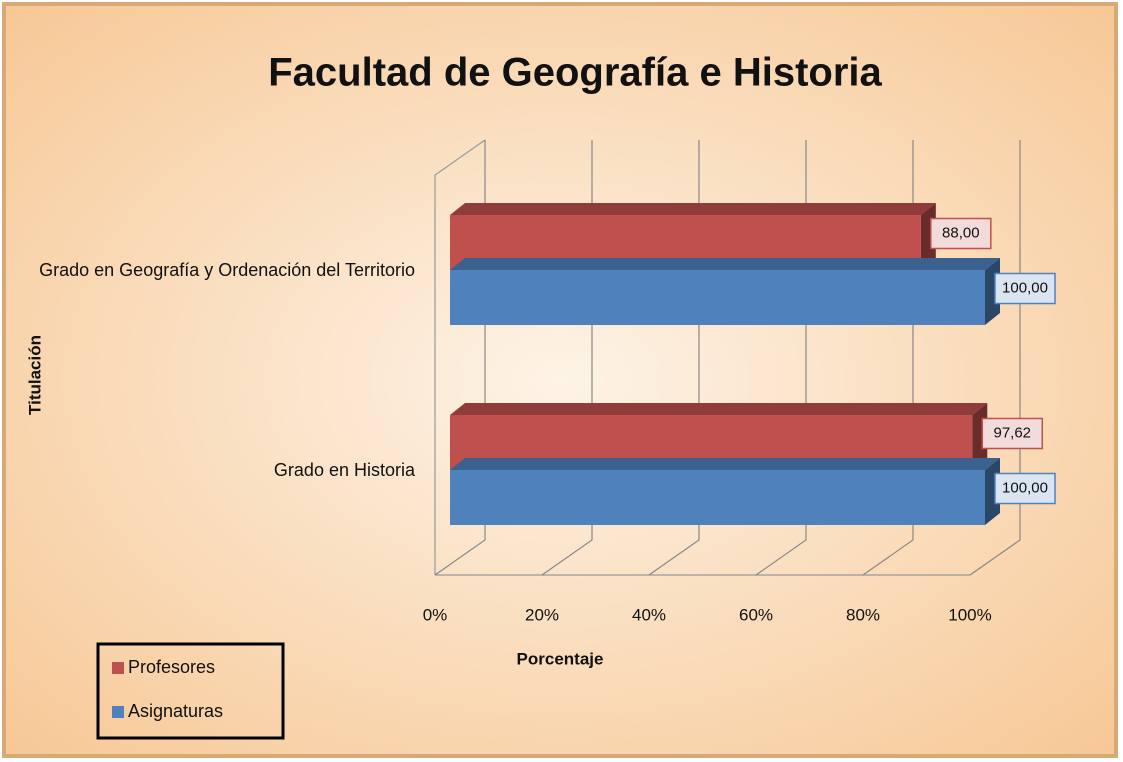 This screenshot has height=762, width=1123. I want to click on y-tick-label: Grado en Historia, so click(344, 470).